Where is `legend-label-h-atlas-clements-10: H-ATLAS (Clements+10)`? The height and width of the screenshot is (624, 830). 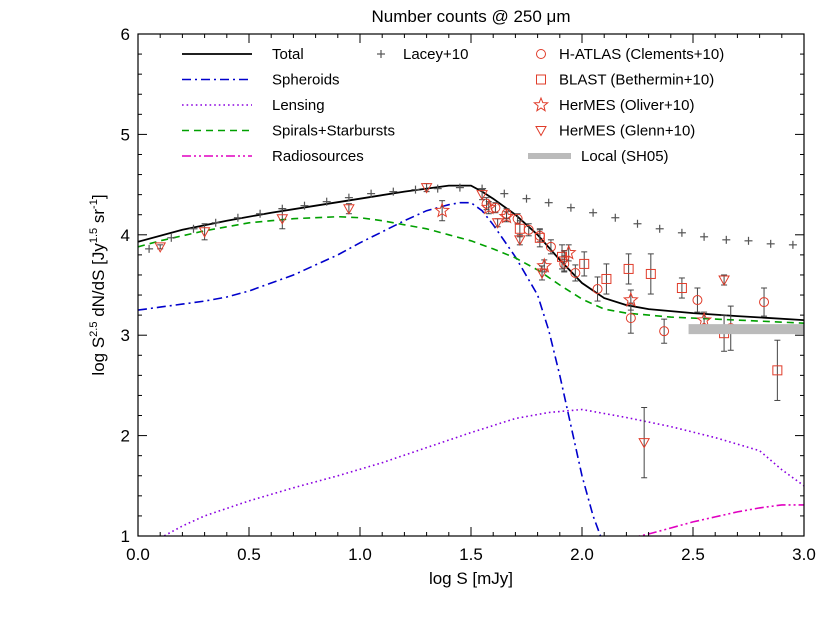 legend-label-h-atlas-clements-10: H-ATLAS (Clements+10) is located at coordinates (641, 54).